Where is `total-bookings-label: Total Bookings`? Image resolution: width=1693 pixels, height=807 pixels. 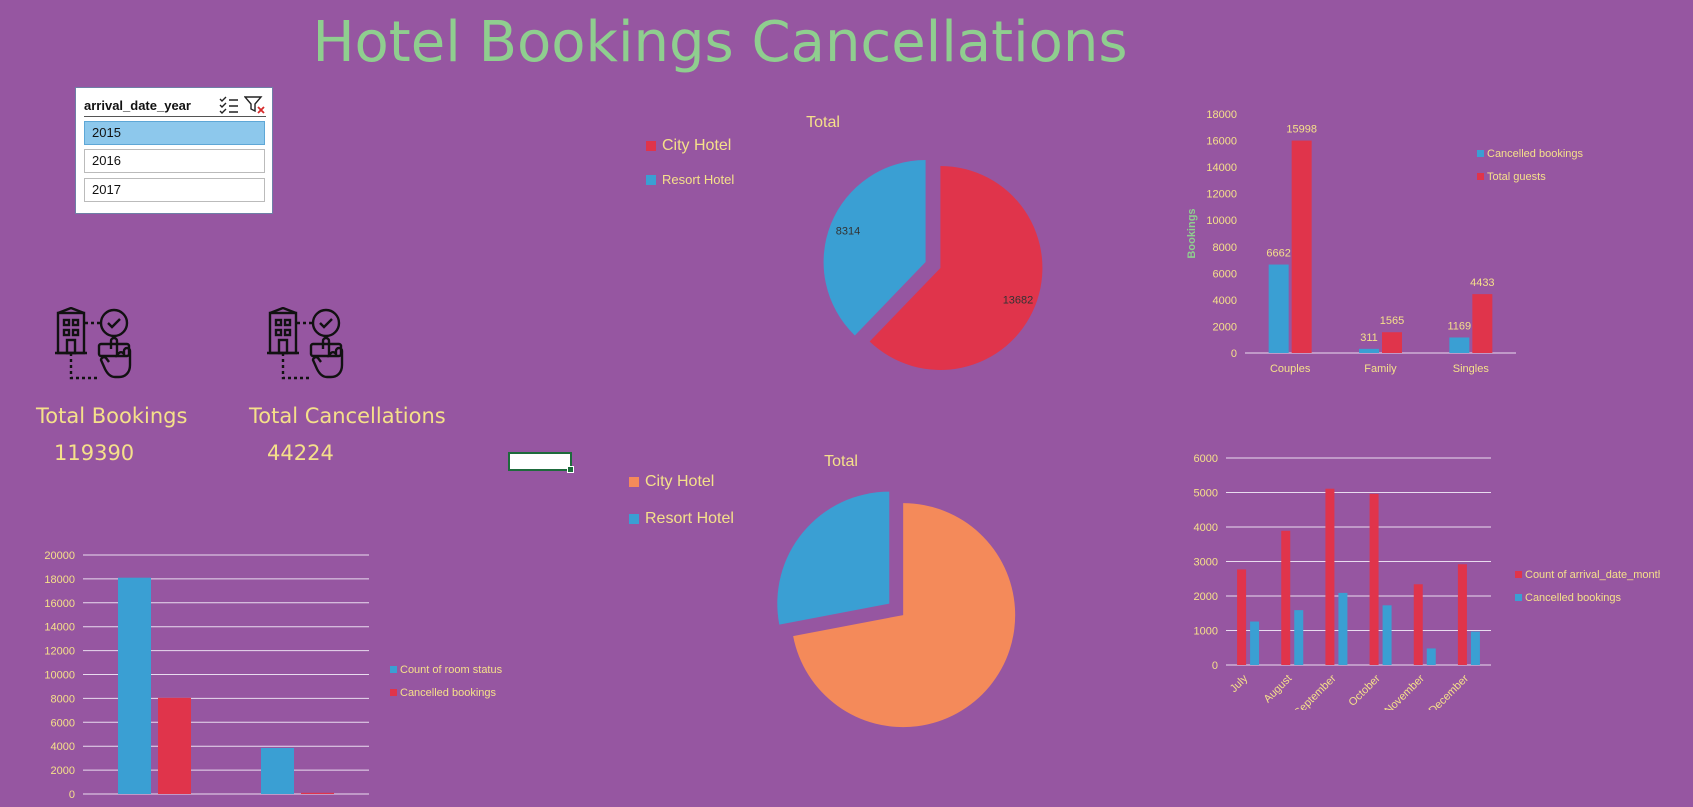
total-bookings-label: Total Bookings is located at coordinates (112, 416).